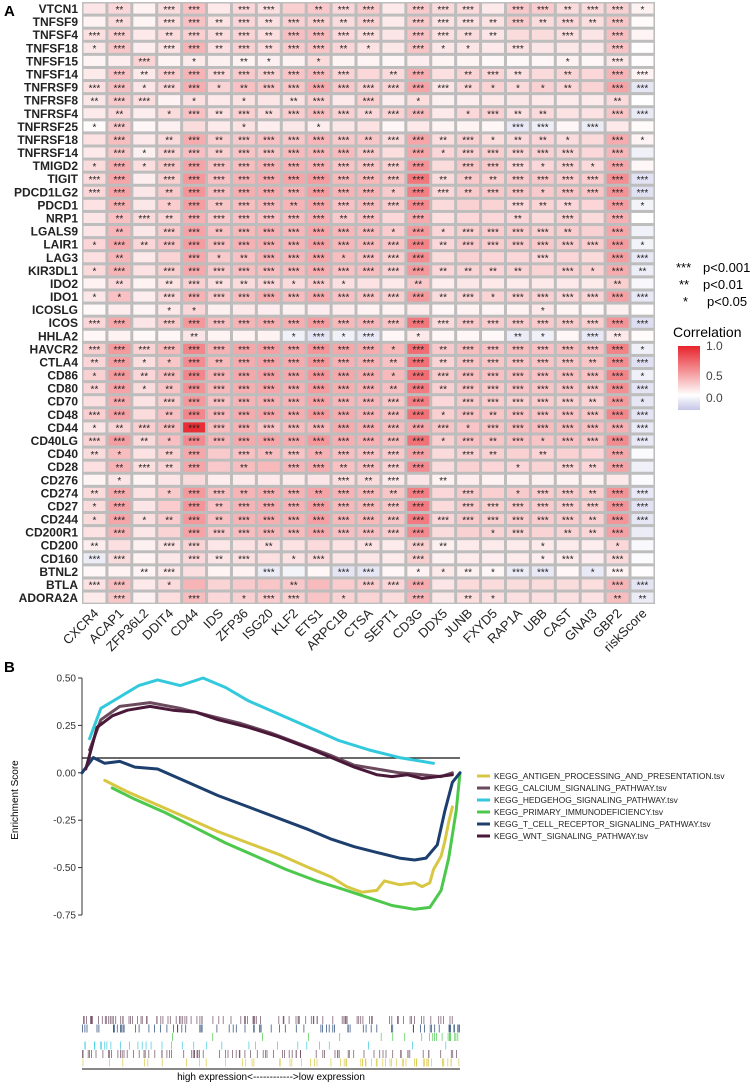 This screenshot has height=1087, width=754. Describe the element at coordinates (67, 679) in the screenshot. I see `y-tick-label: 0.50` at that location.